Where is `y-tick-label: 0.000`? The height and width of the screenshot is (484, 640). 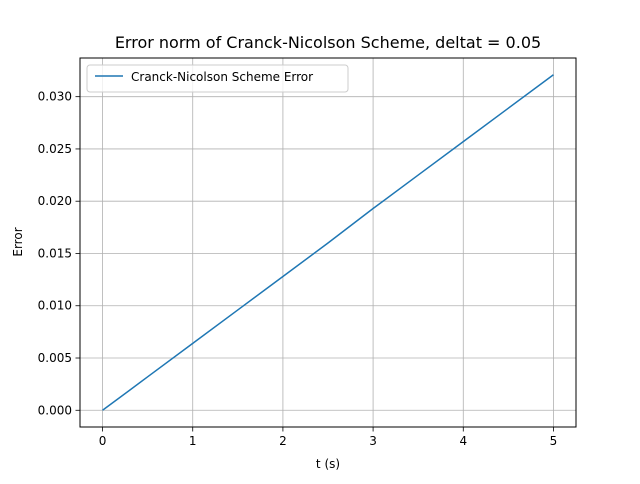 y-tick-label: 0.000 is located at coordinates (55, 410).